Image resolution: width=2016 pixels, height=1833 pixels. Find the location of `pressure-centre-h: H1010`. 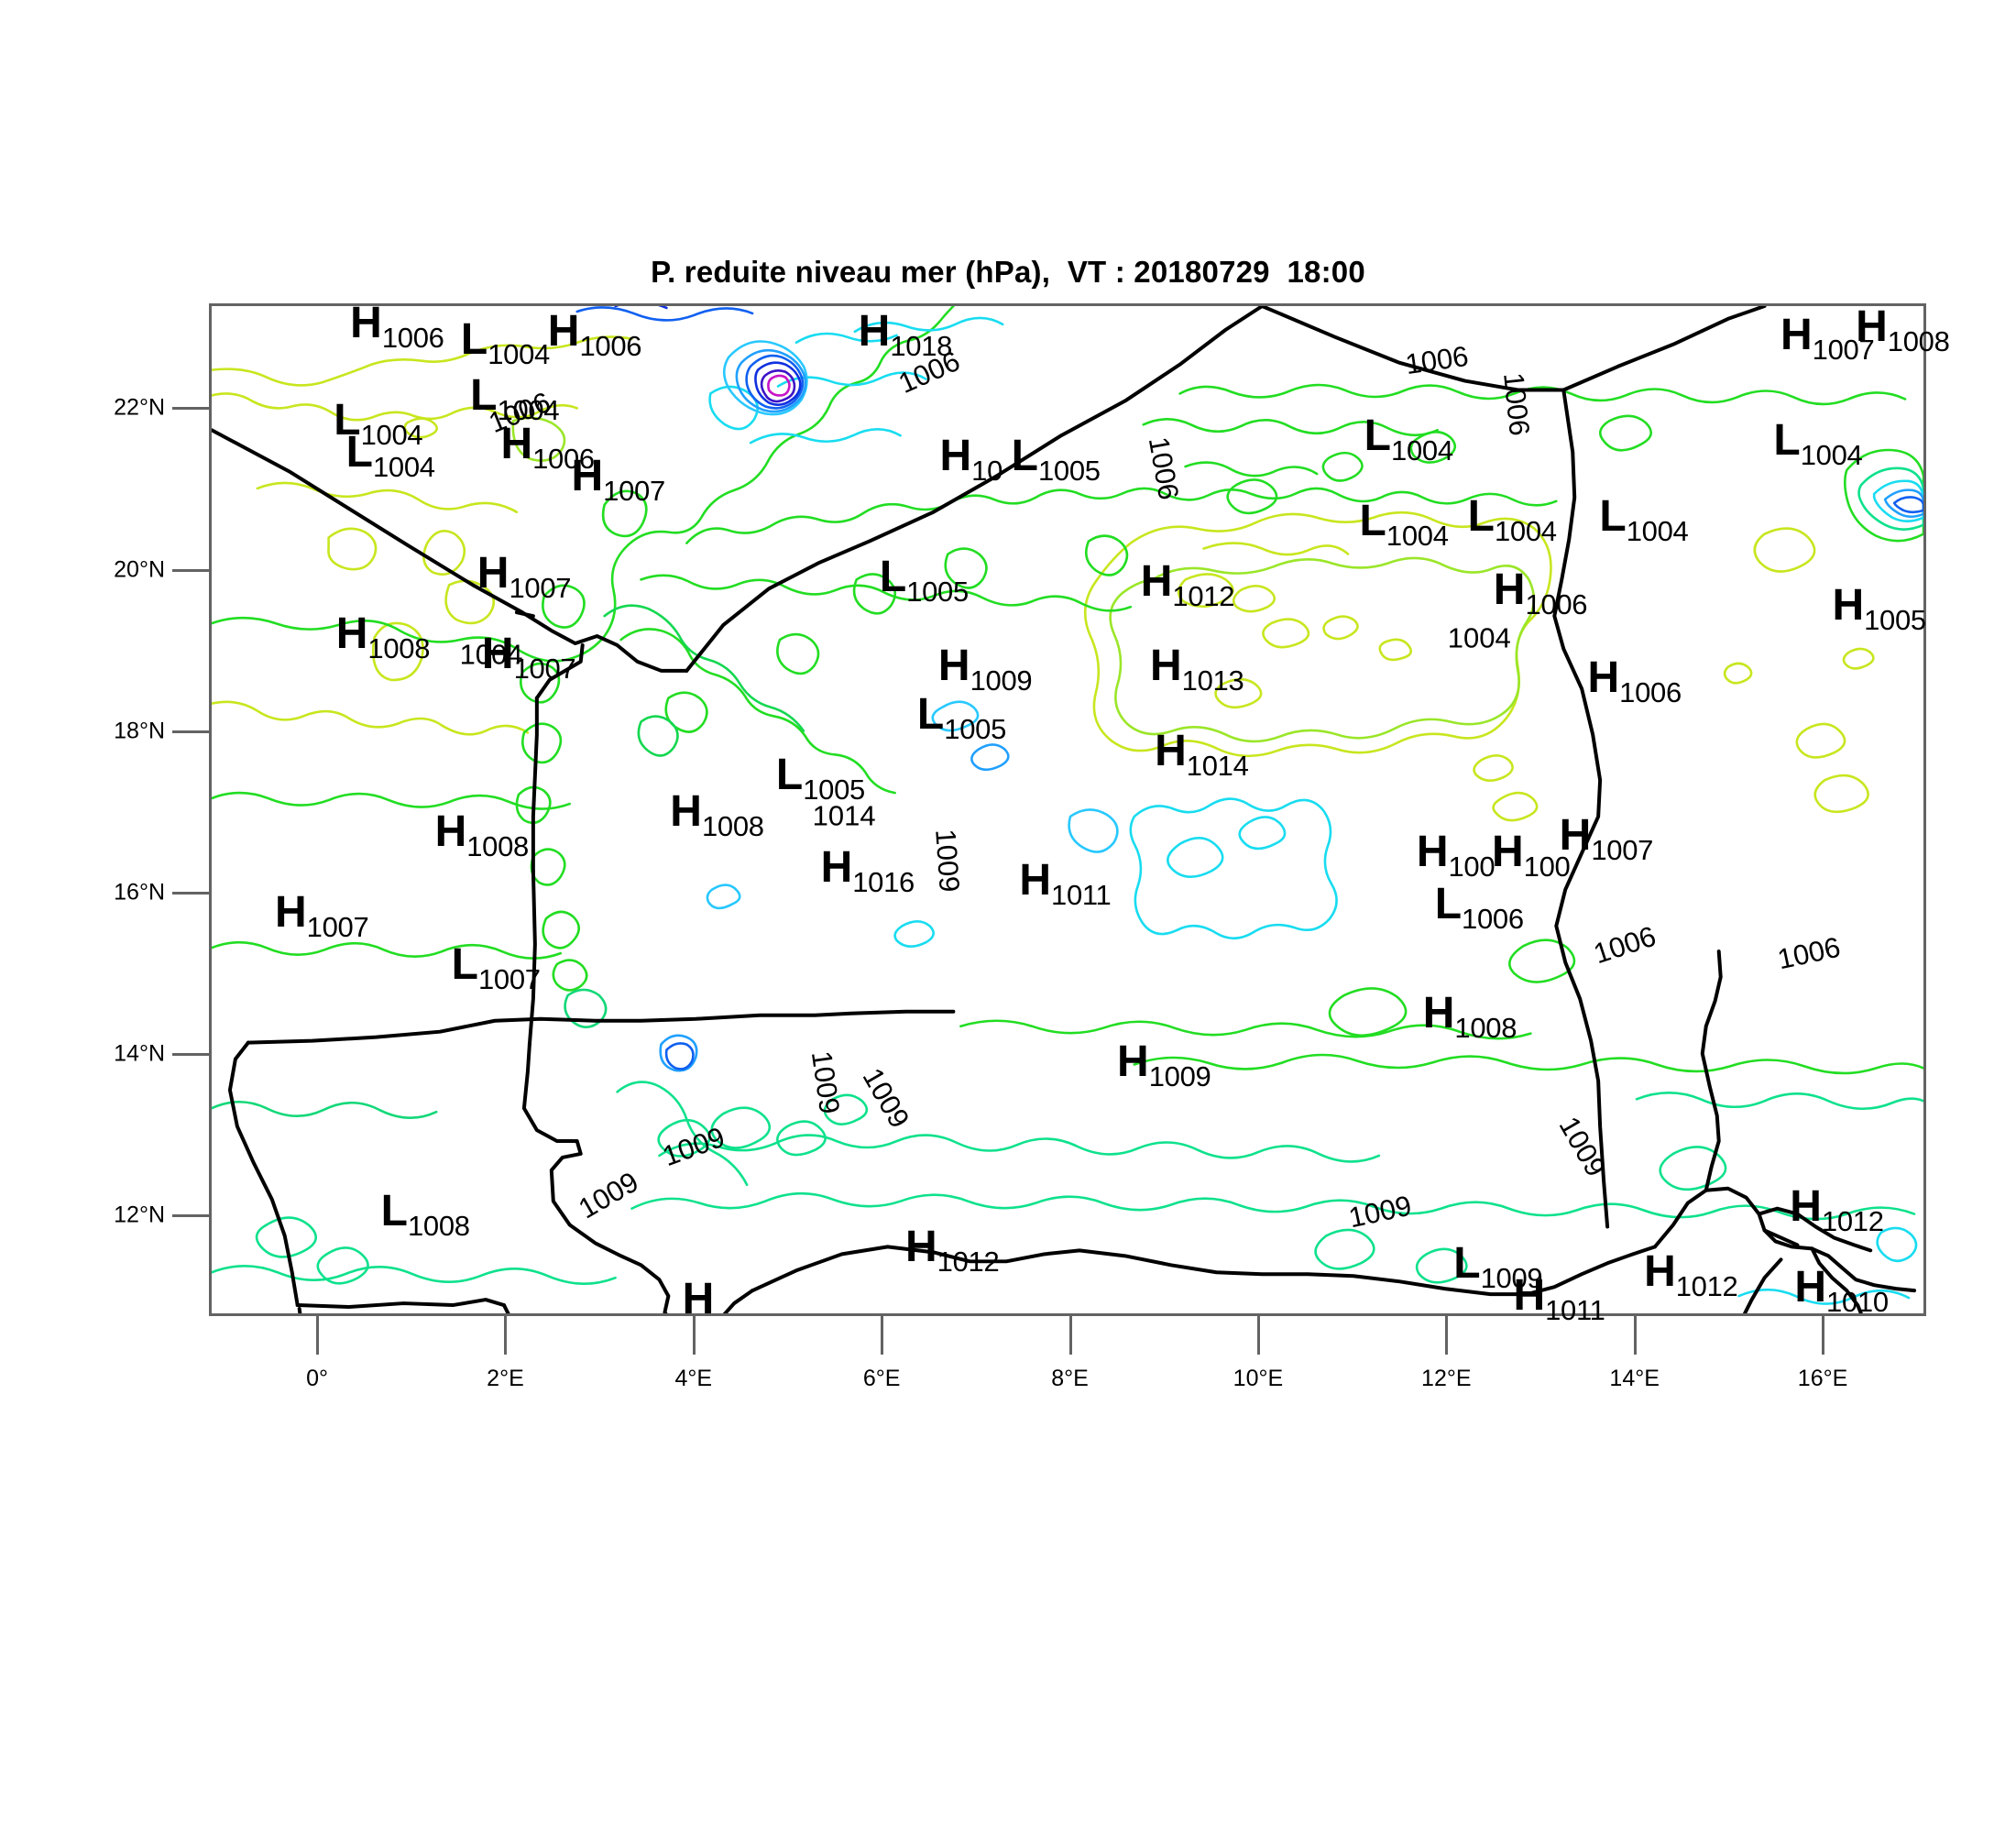

pressure-centre-h: H1010 is located at coordinates (1841, 1290).